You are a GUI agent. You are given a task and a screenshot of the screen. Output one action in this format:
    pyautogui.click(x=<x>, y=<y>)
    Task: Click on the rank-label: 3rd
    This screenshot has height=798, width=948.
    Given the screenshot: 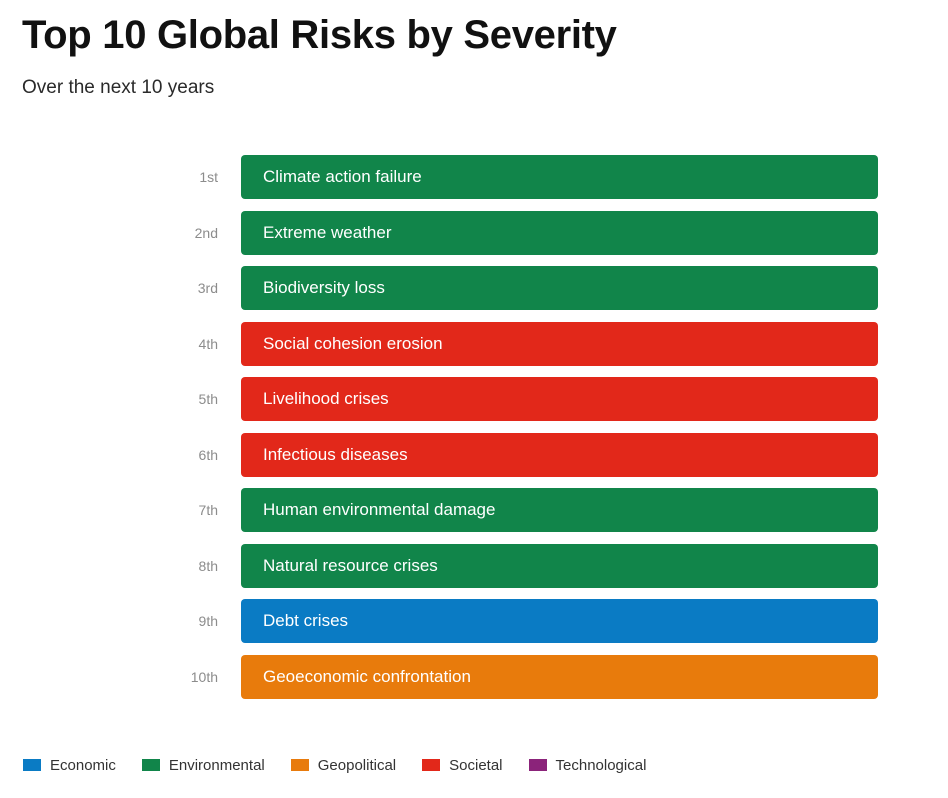 What is the action you would take?
    pyautogui.click(x=207, y=288)
    